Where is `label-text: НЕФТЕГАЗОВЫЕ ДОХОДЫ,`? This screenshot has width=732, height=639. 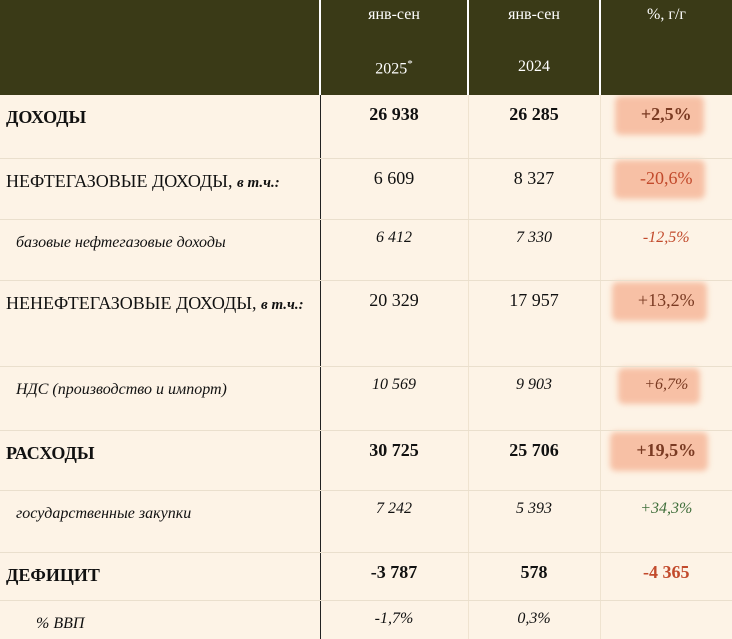 label-text: НЕФТЕГАЗОВЫЕ ДОХОДЫ, is located at coordinates (119, 180).